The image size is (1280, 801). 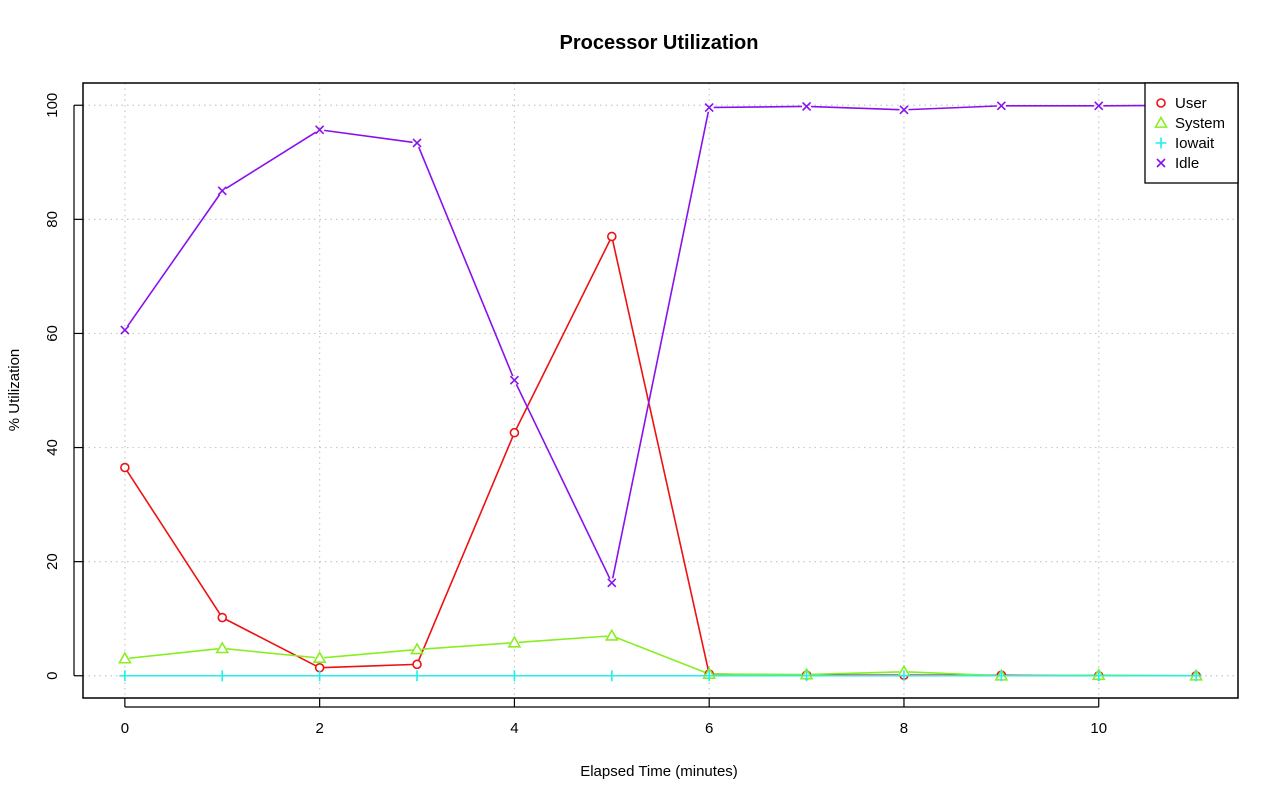 I want to click on x-tick-label: 2, so click(x=319, y=728).